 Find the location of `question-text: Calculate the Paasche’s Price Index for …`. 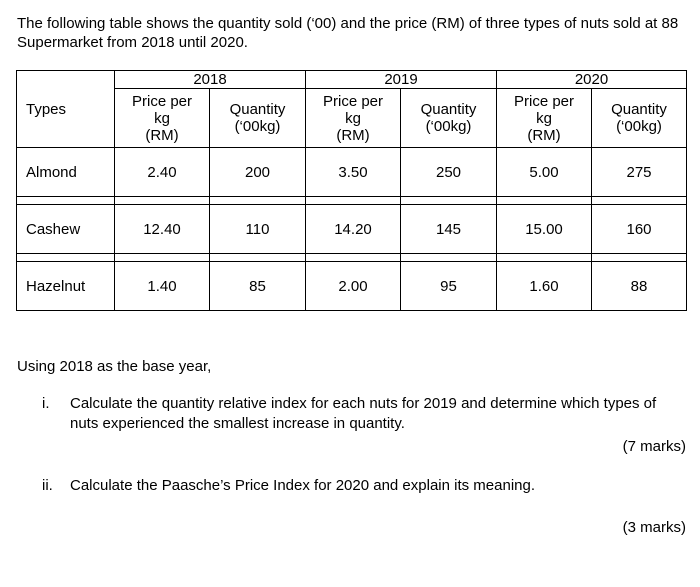

question-text: Calculate the Paasche’s Price Index for … is located at coordinates (303, 485).